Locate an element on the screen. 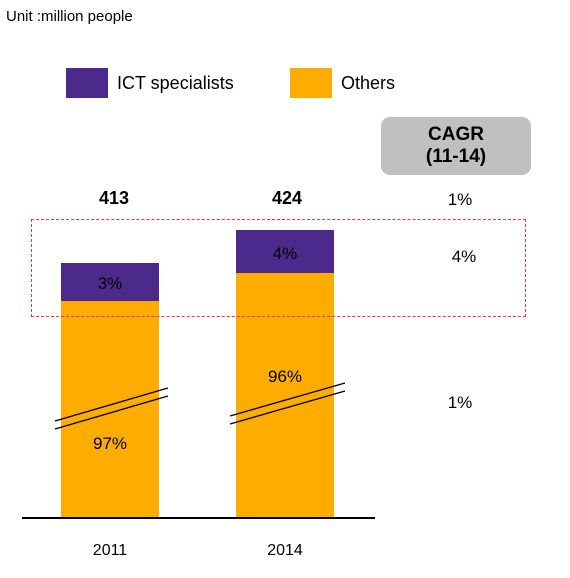 This screenshot has height=578, width=570. bar-label-others-2014: 96% is located at coordinates (285, 376).